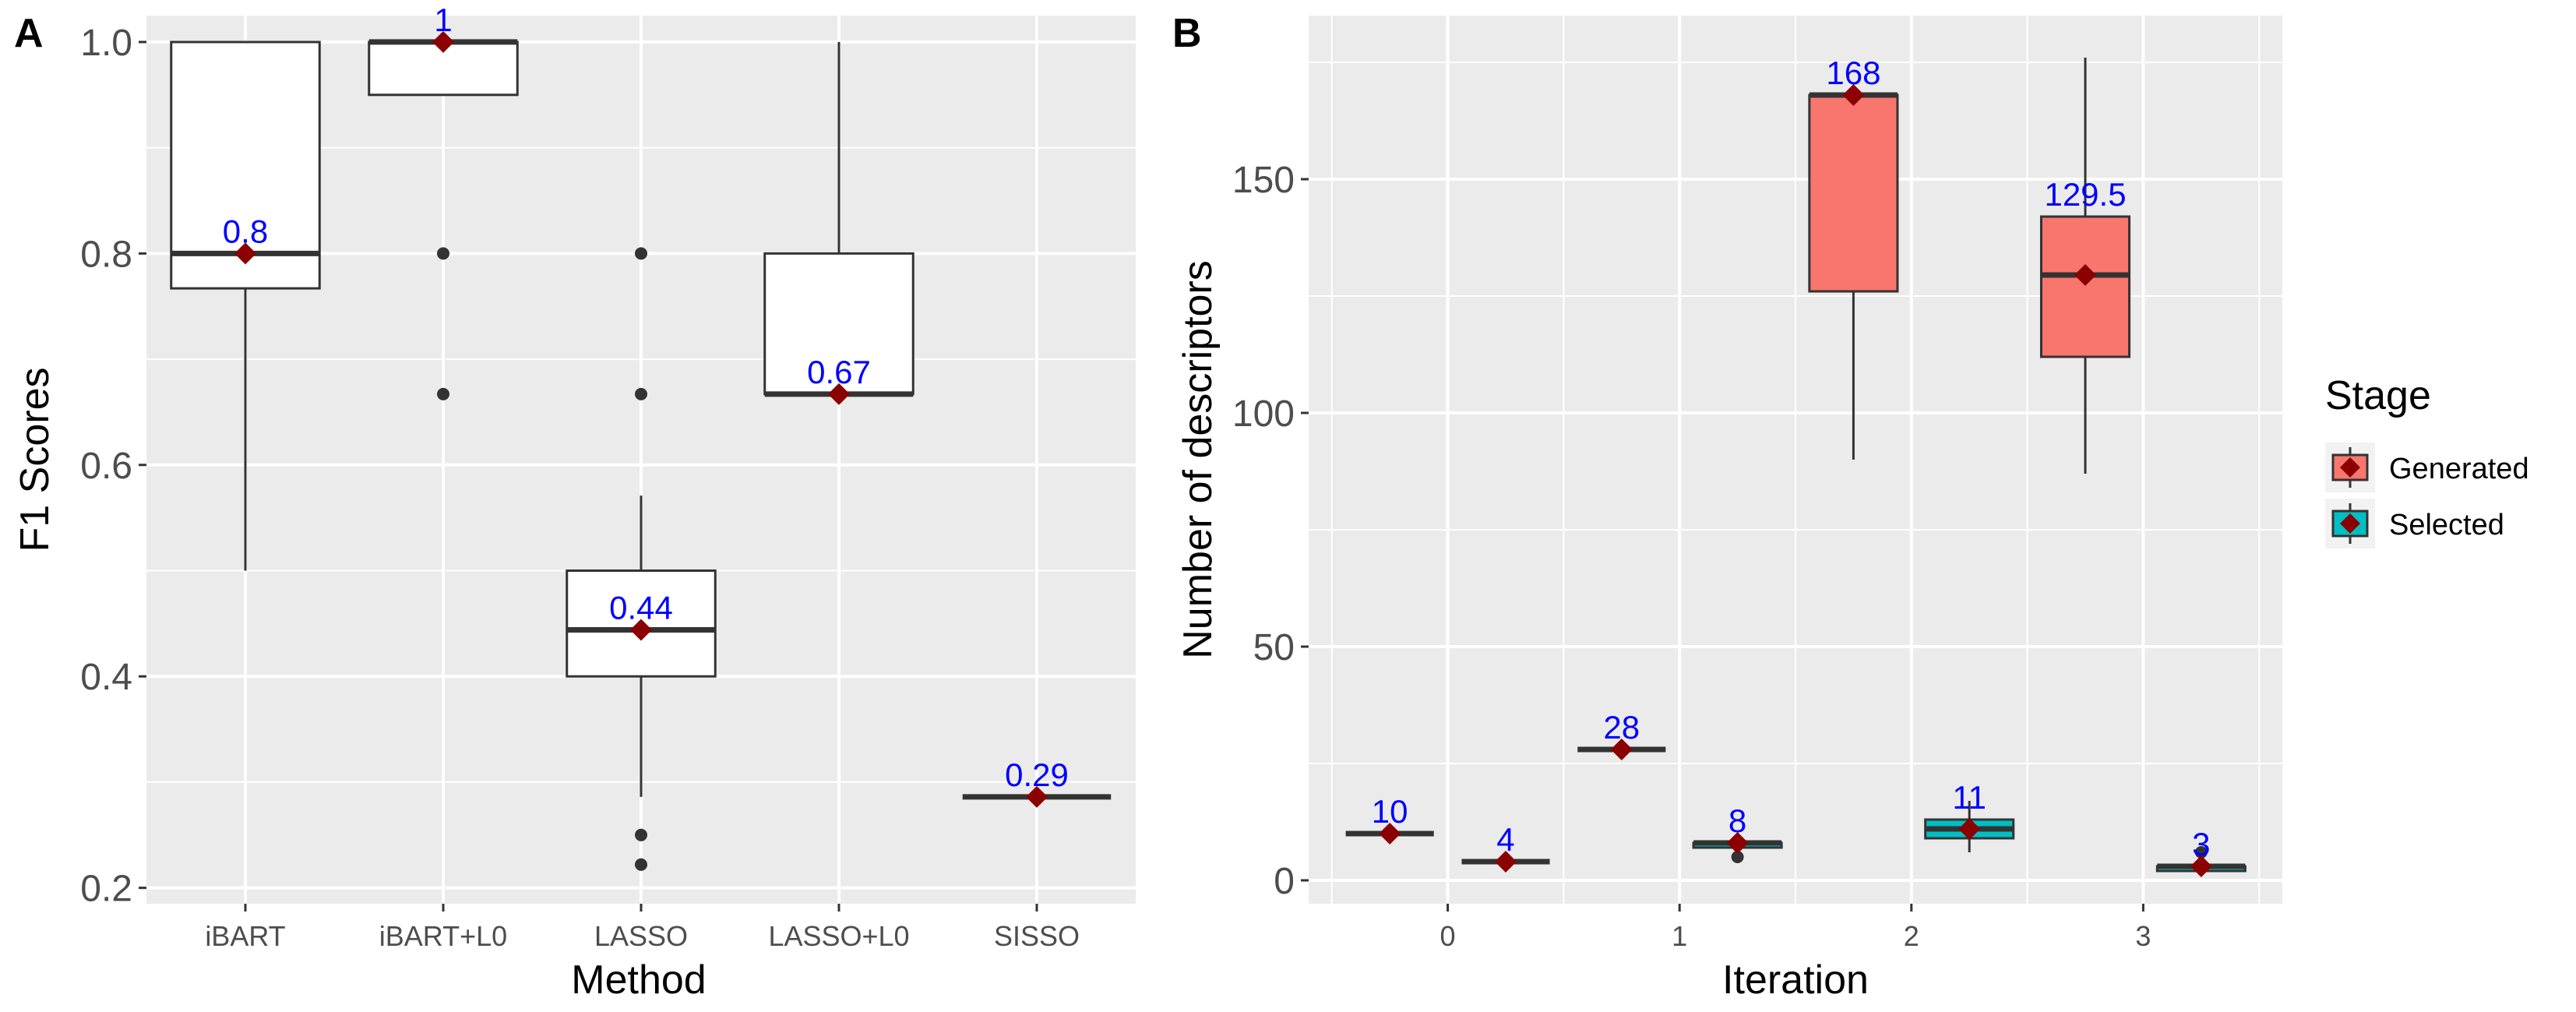  I want to click on legend-title: Stage, so click(2378, 395).